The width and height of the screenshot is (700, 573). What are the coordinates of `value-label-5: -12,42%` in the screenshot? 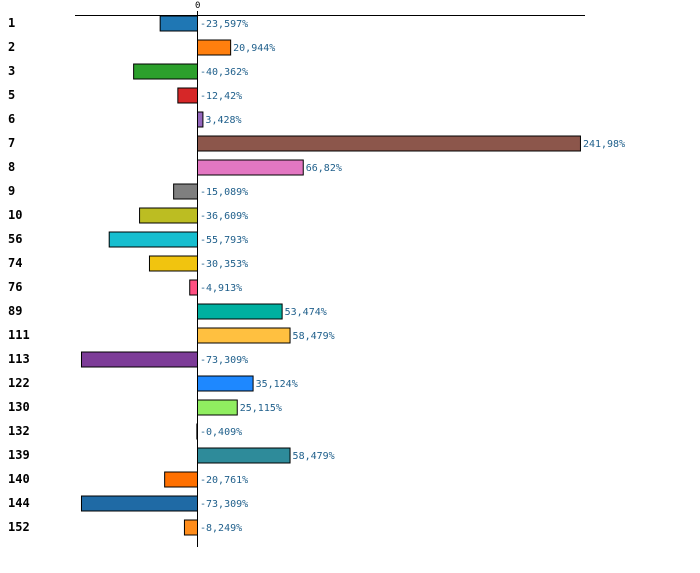 It's located at (221, 96).